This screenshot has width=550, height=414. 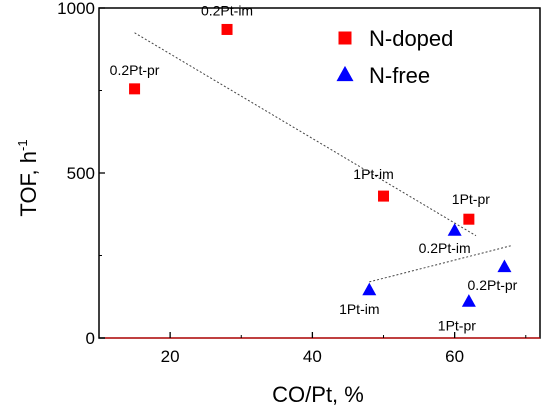 I want to click on y-tick-label: 0, so click(x=90, y=338).